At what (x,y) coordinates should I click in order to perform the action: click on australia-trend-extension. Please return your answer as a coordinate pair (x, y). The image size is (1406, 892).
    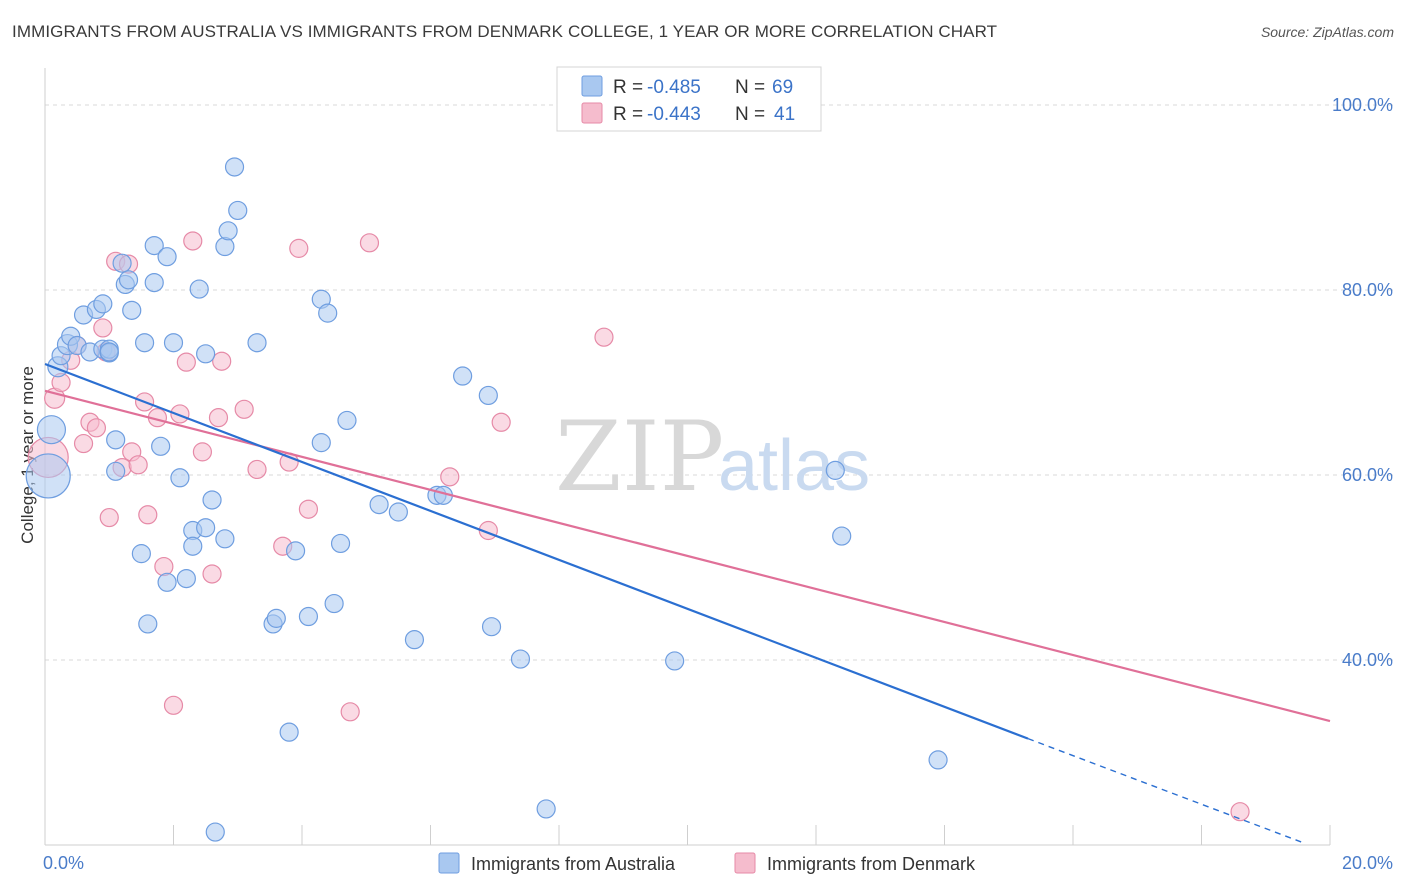
    Looking at the image, I should click on (1166, 790).